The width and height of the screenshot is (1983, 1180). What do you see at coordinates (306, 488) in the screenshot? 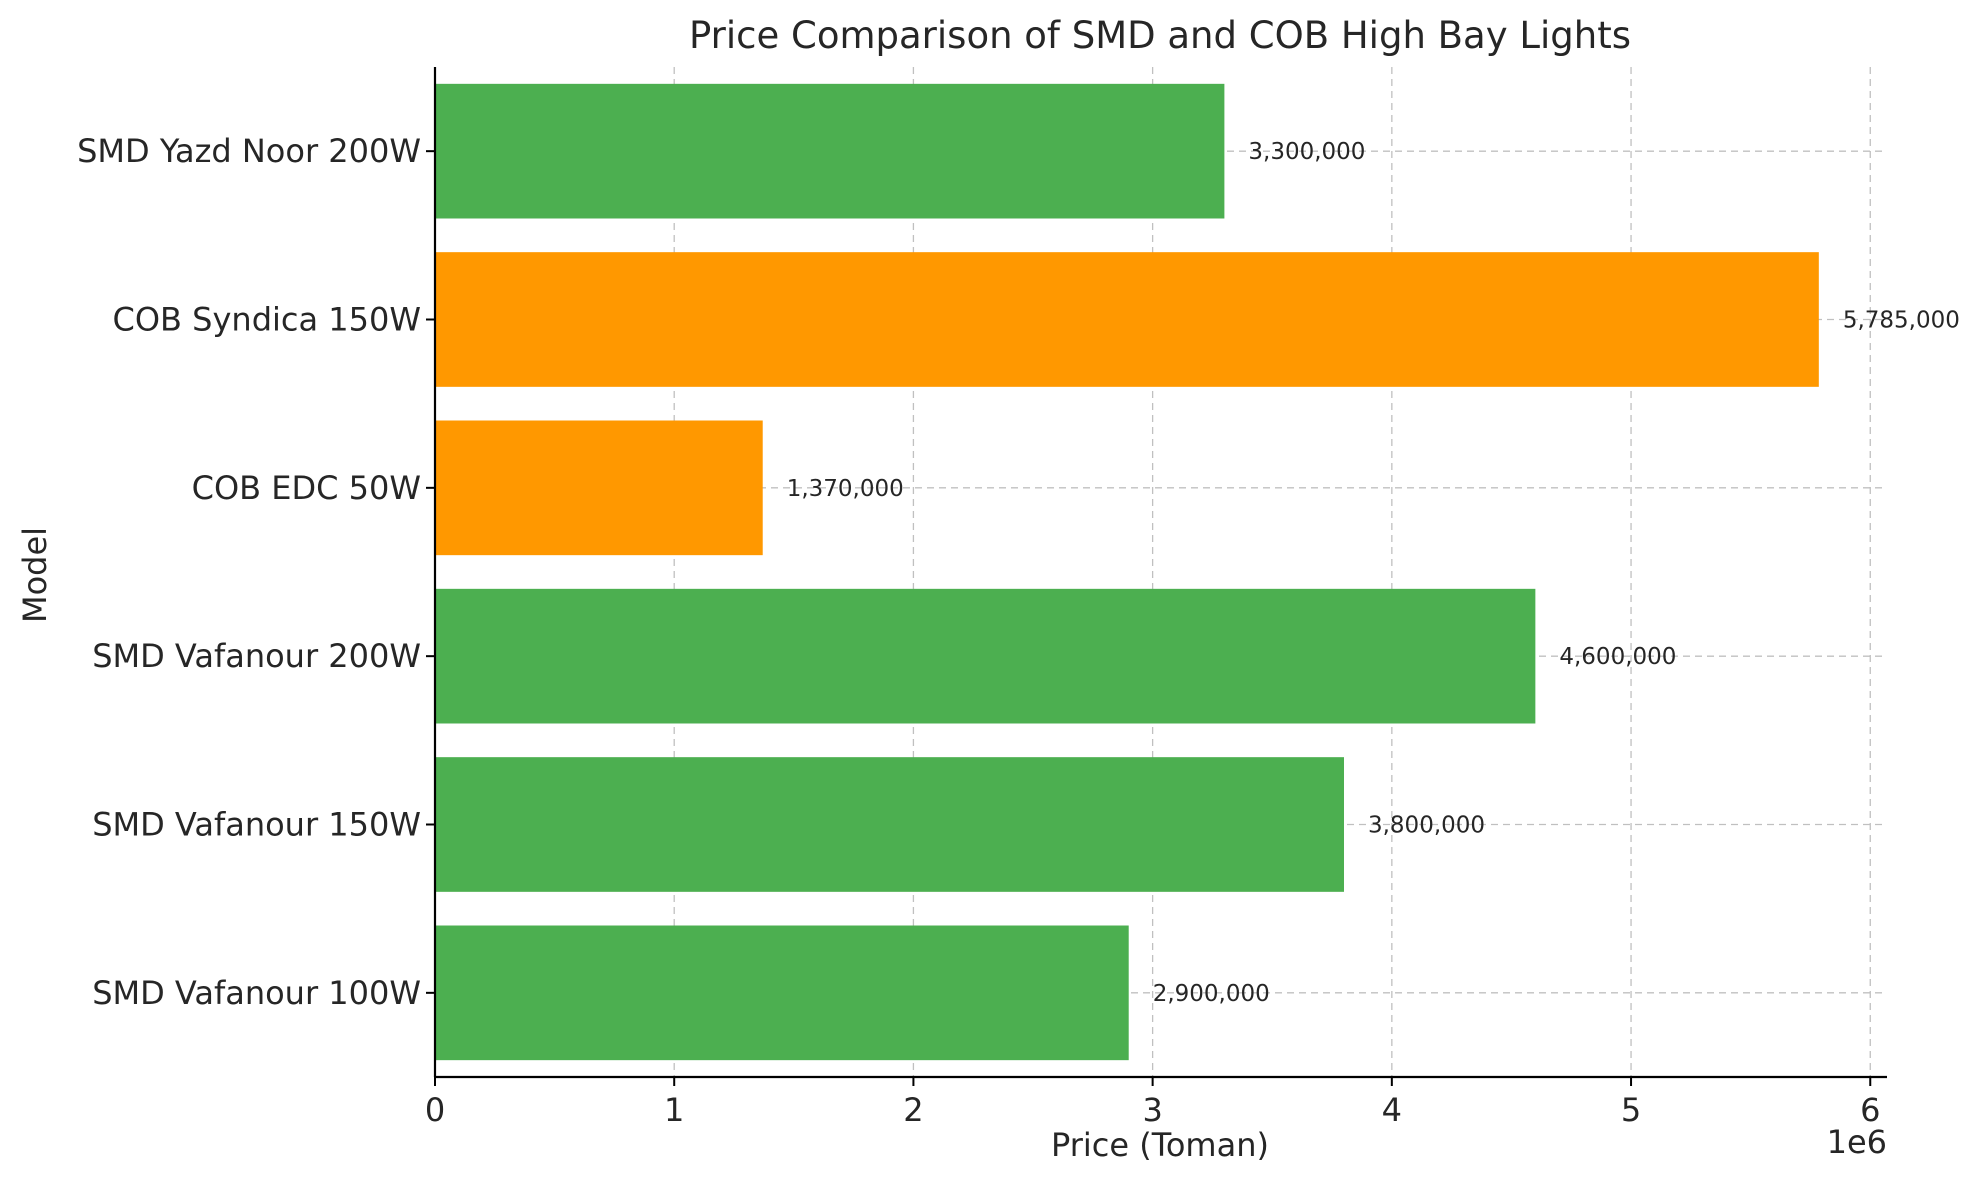
I see `y-tick-label: COB EDC 50W` at bounding box center [306, 488].